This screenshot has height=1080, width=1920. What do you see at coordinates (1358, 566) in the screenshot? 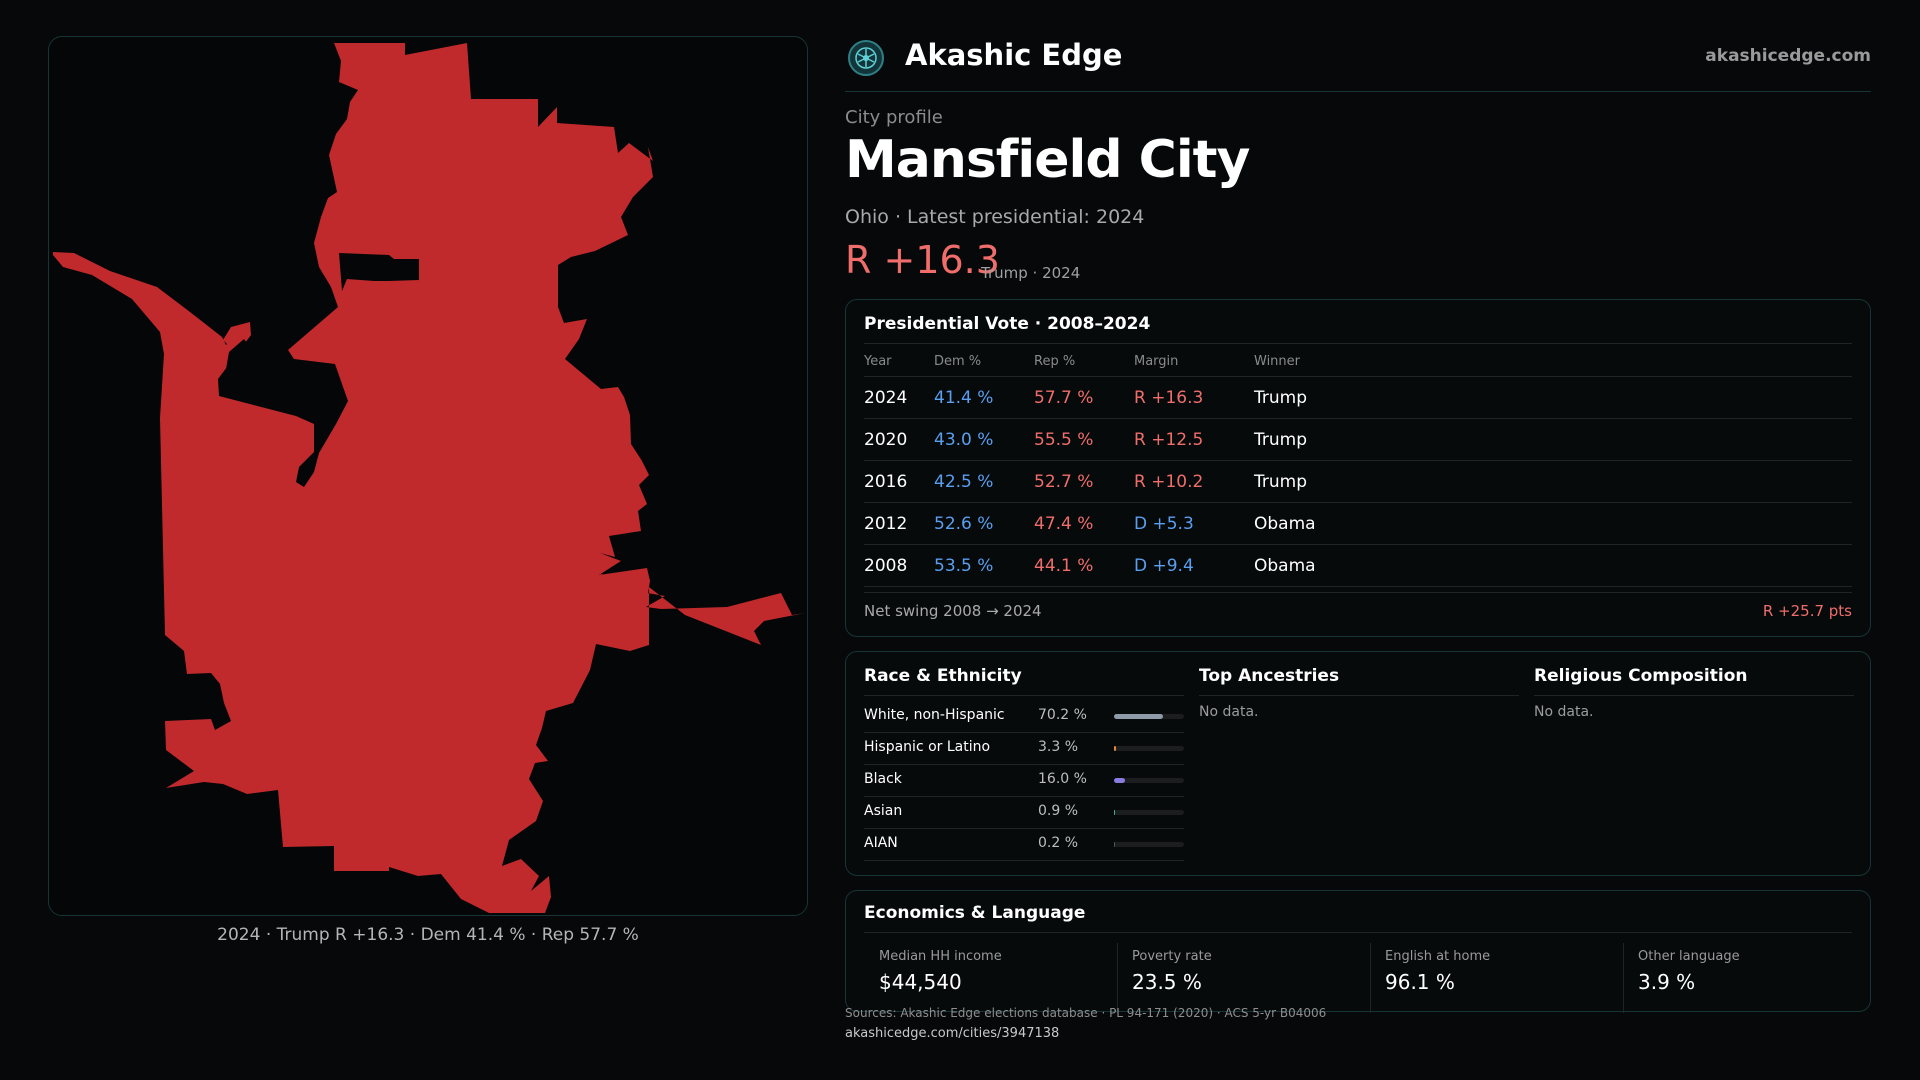
I see `table-row: 2008 53.5 % 44.1 % D +9.4 Obama` at bounding box center [1358, 566].